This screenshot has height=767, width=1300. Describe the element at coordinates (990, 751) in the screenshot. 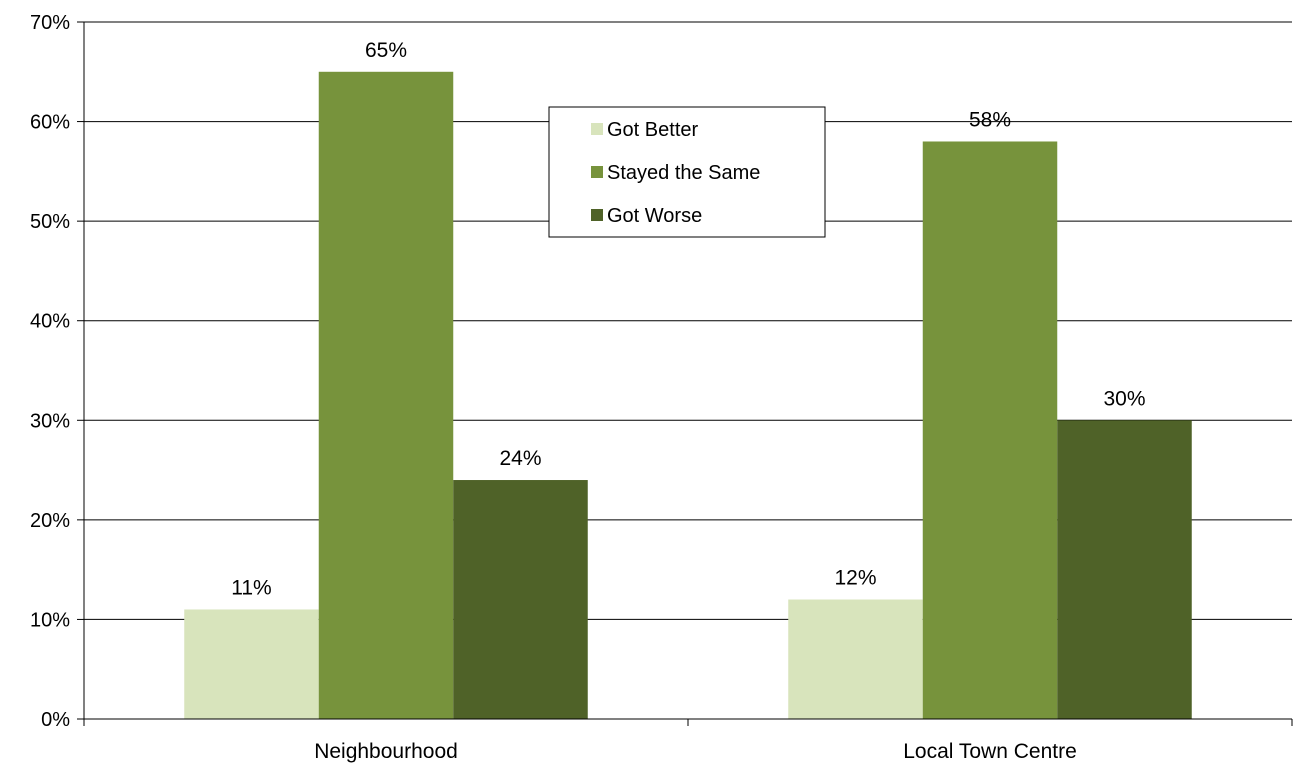

I see `x-category-label: Local Town Centre` at that location.